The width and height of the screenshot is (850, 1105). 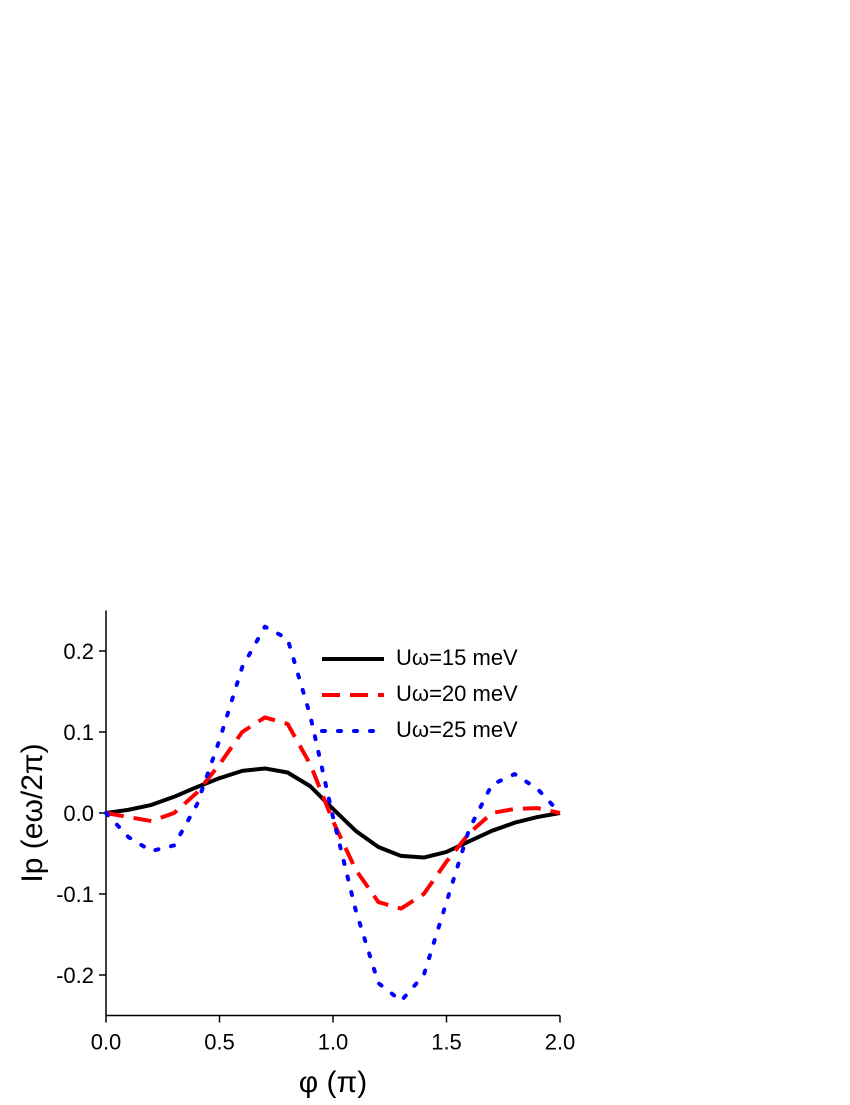 What do you see at coordinates (333, 1042) in the screenshot?
I see `x-tick-label: 1.0` at bounding box center [333, 1042].